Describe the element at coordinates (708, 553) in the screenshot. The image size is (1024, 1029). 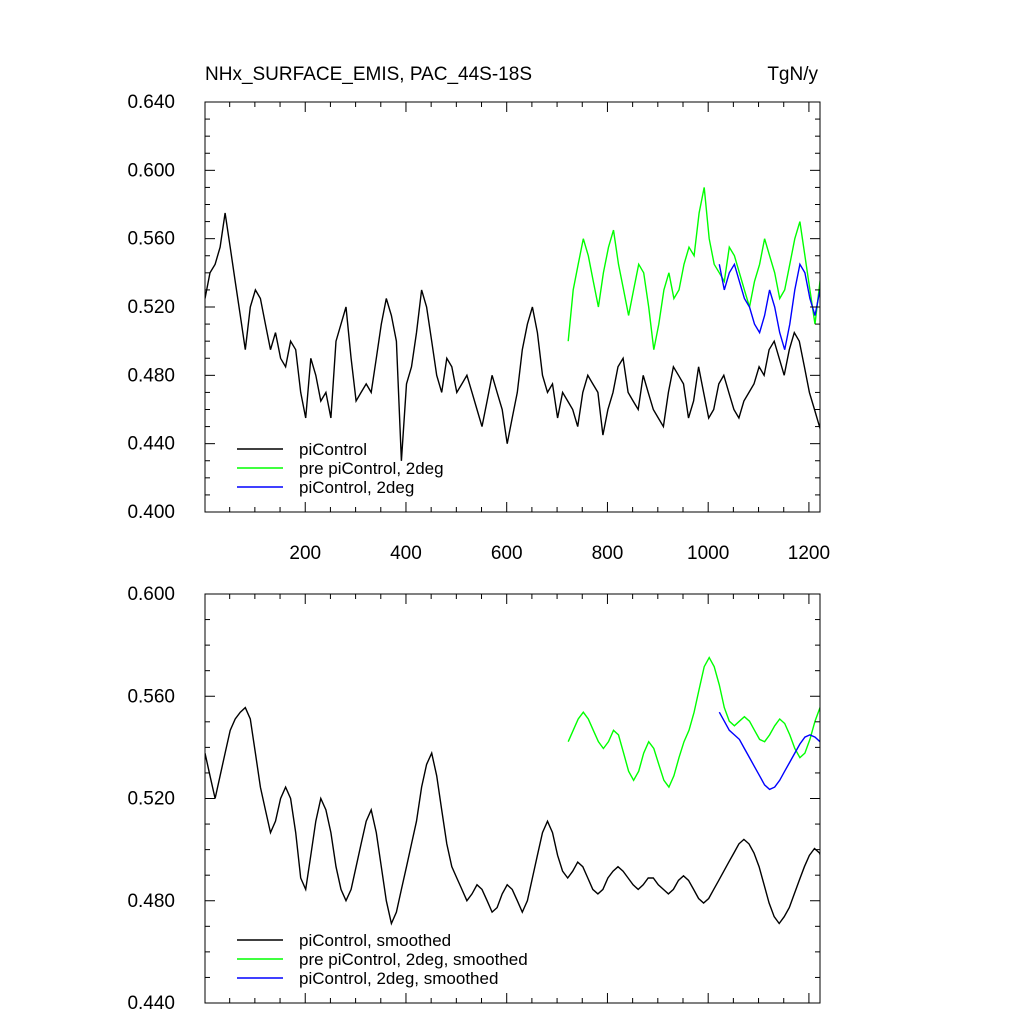
I see `x-tick-label: 1000` at that location.